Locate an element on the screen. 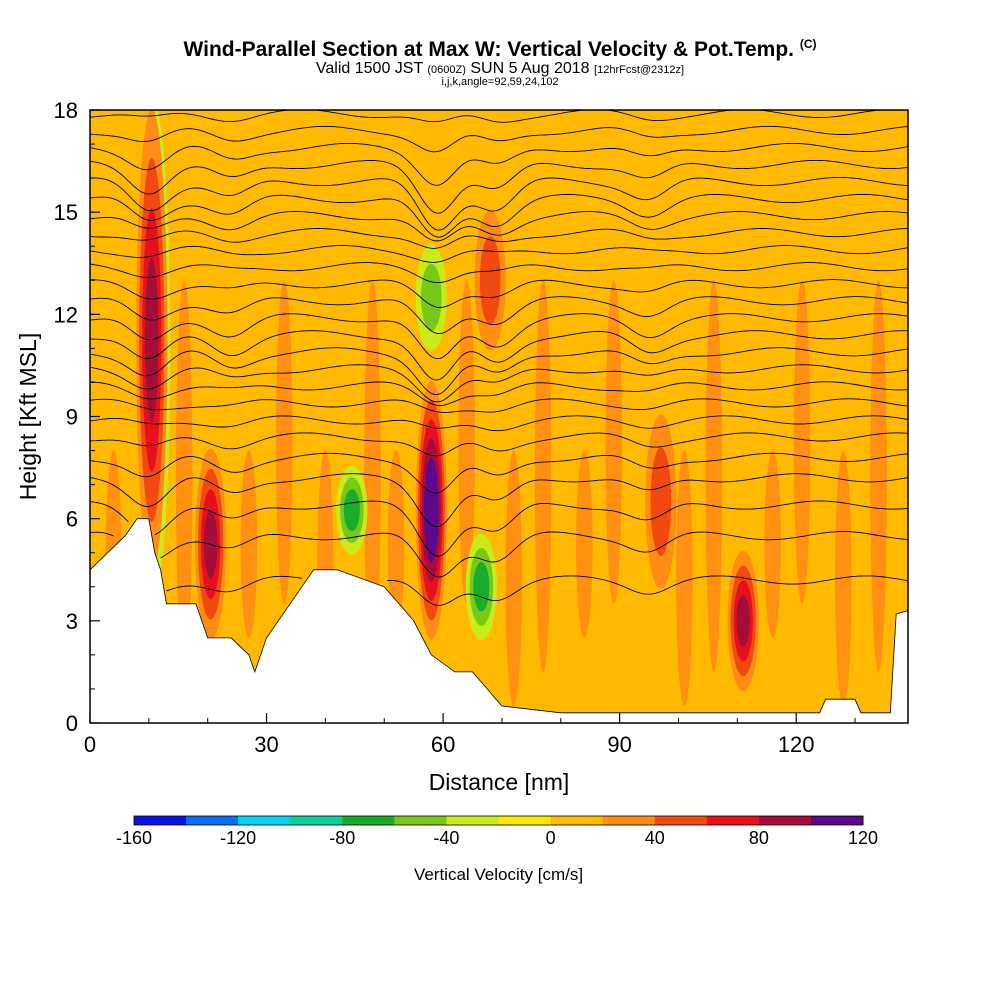 The width and height of the screenshot is (1000, 1000). y-tick-label: 12 is located at coordinates (66, 314).